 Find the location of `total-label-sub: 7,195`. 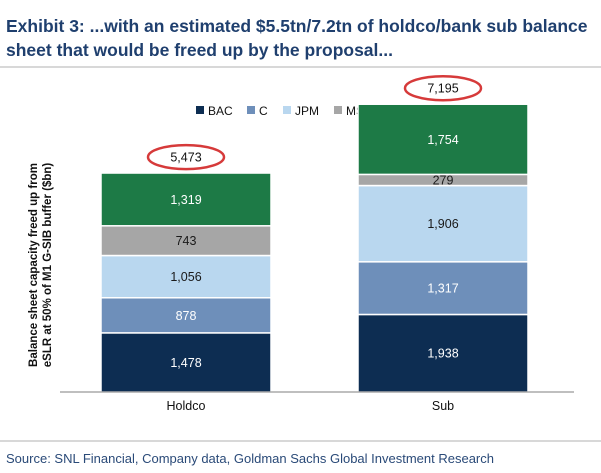

total-label-sub: 7,195 is located at coordinates (442, 89).